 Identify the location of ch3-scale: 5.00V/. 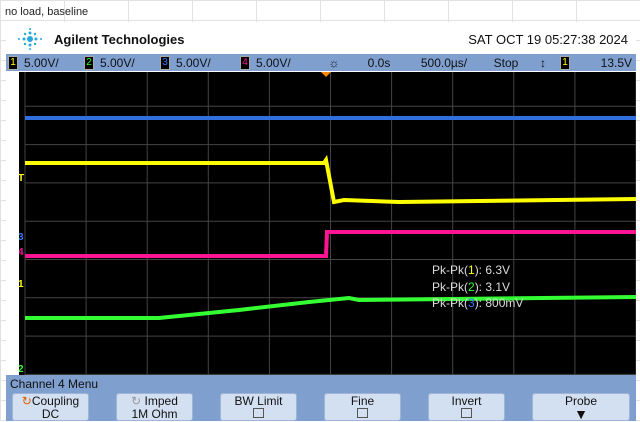
(193, 62).